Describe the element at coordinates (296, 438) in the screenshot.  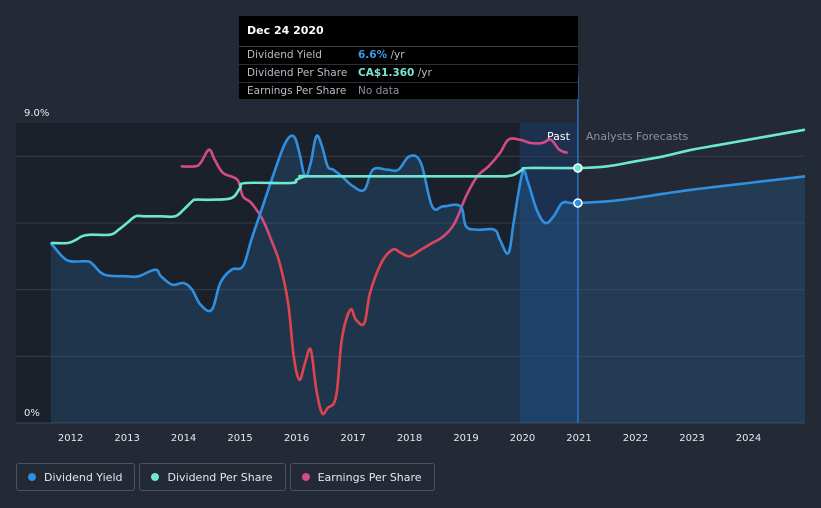
I see `x-tick-label: 2016` at that location.